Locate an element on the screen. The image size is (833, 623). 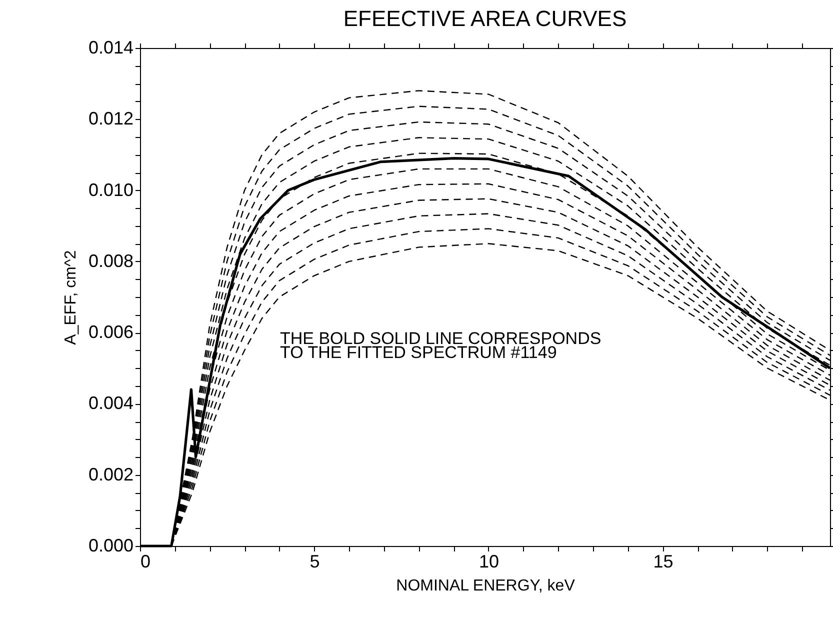
y-tick-label: 0.004 is located at coordinates (111, 403).